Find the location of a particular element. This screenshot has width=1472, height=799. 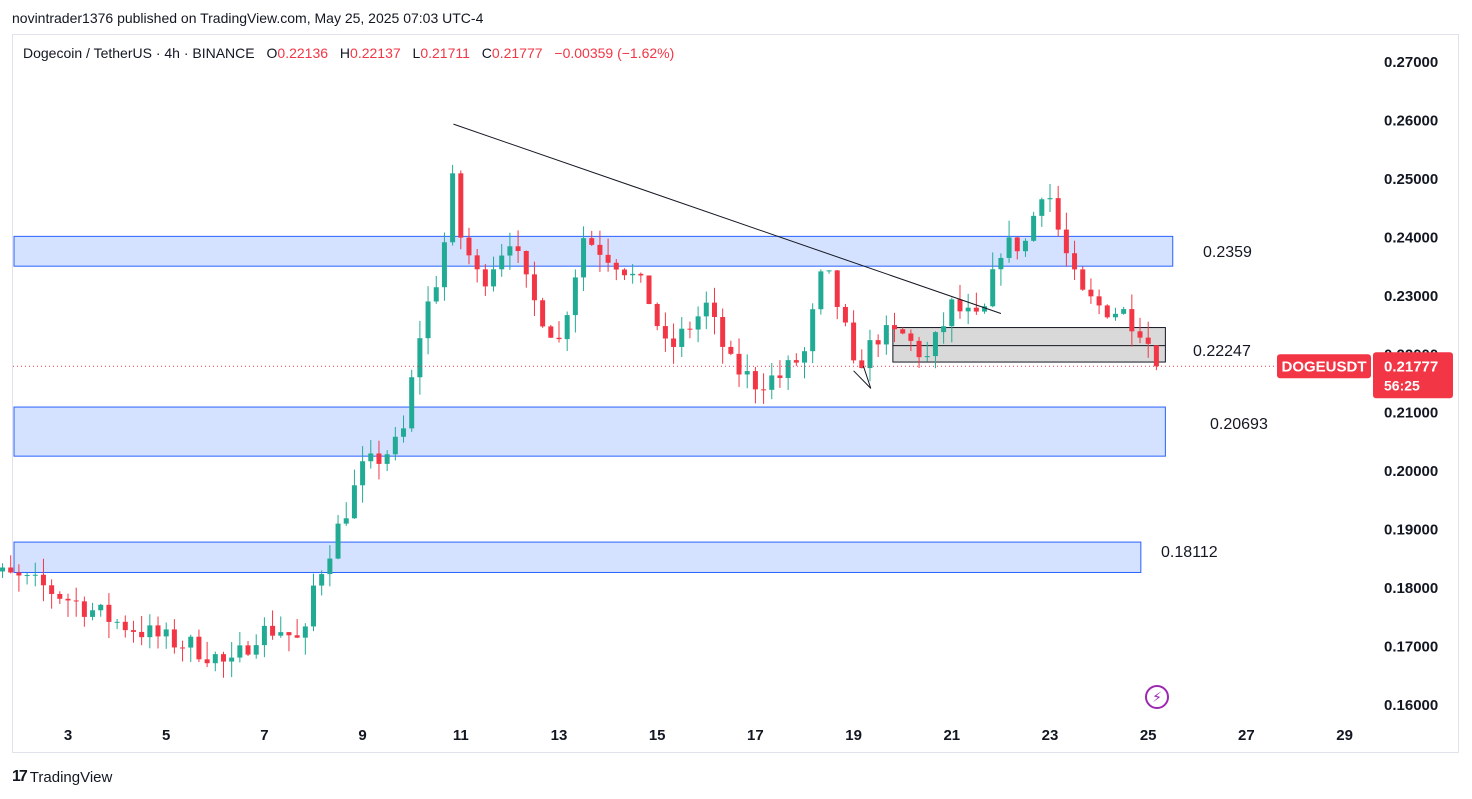

wedge-drawing is located at coordinates (862, 377).